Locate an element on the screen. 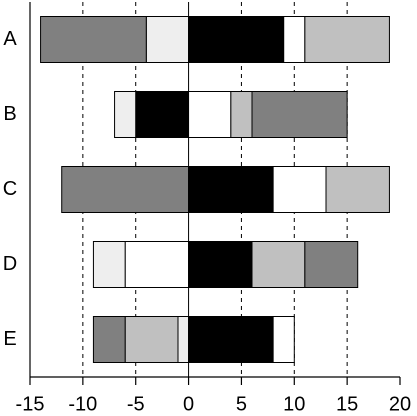  x-tick-label: 20 is located at coordinates (400, 404).